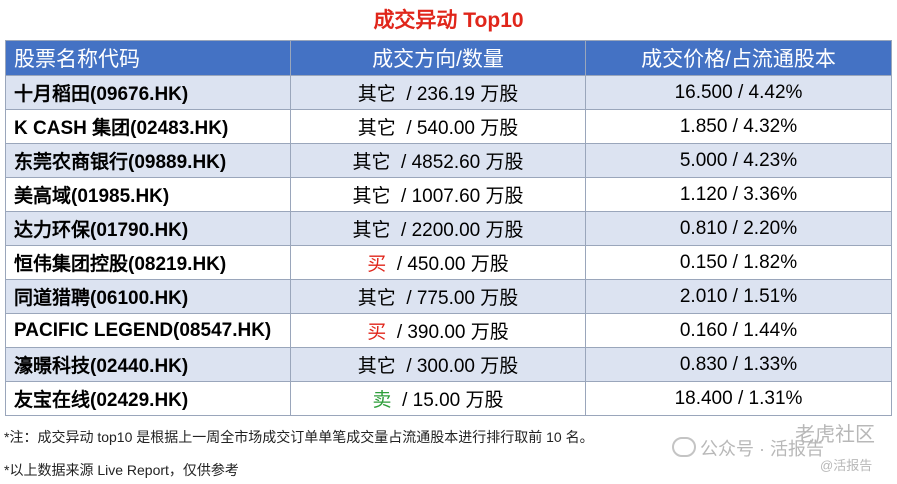 The height and width of the screenshot is (484, 897). I want to click on wechat-icon, so click(684, 447).